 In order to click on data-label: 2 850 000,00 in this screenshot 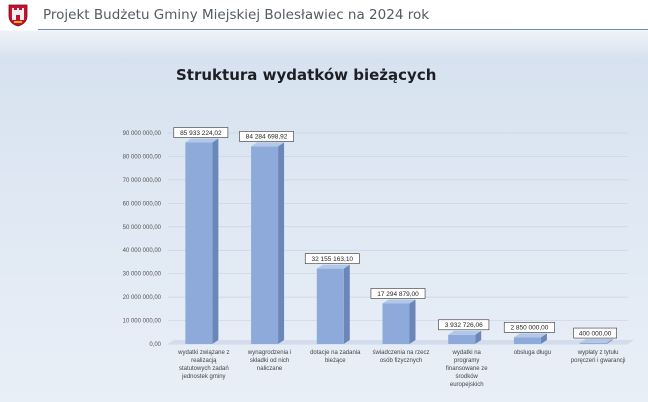, I will do `click(529, 328)`.